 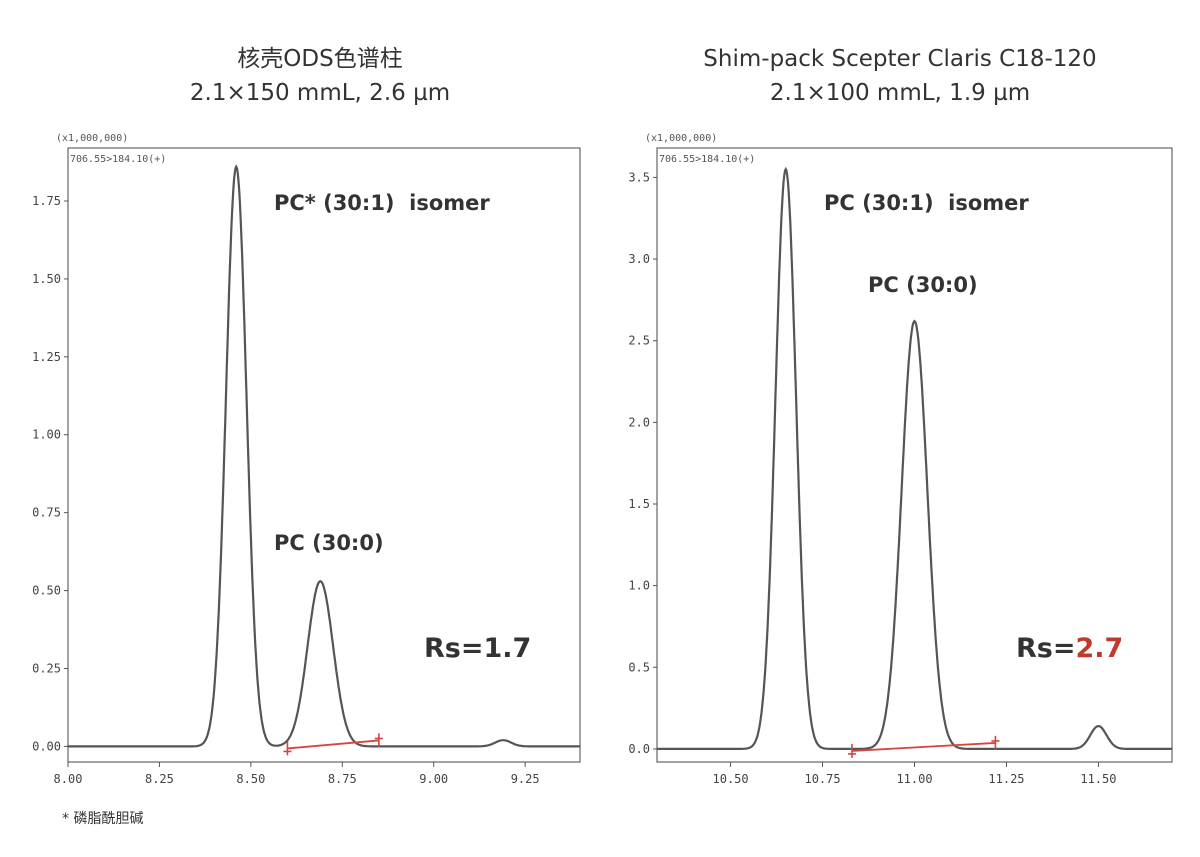 I want to click on chart-1-title-block: 核壳ODS色谱柱 2.1×150 mmL, 2.6 µm, so click(x=320, y=76).